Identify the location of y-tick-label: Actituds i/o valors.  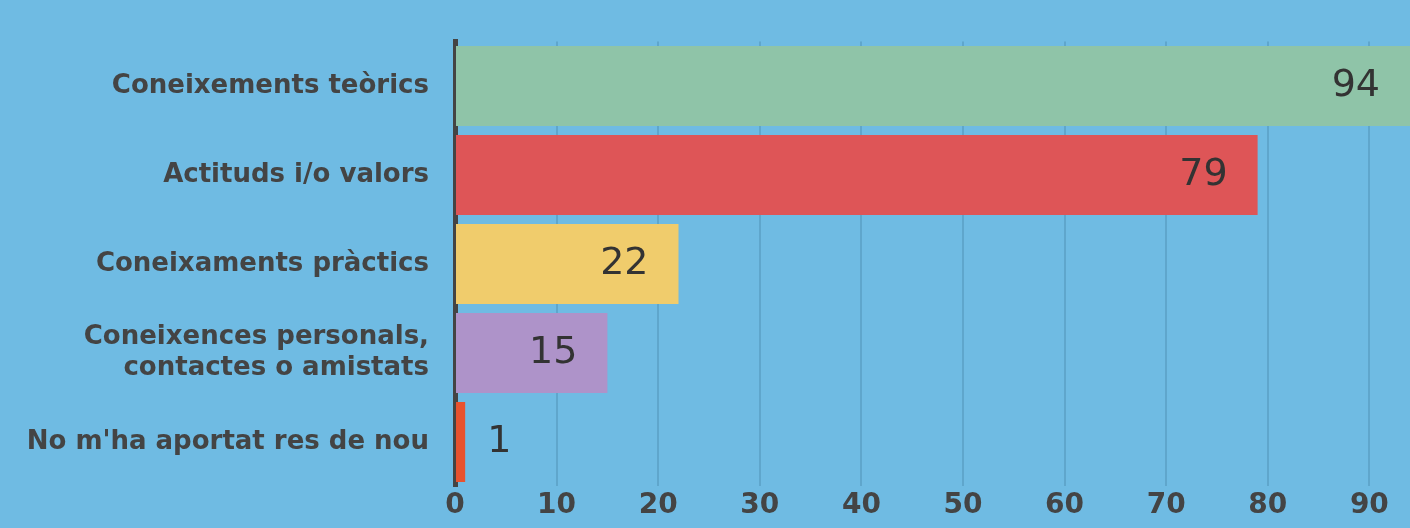
(296, 172).